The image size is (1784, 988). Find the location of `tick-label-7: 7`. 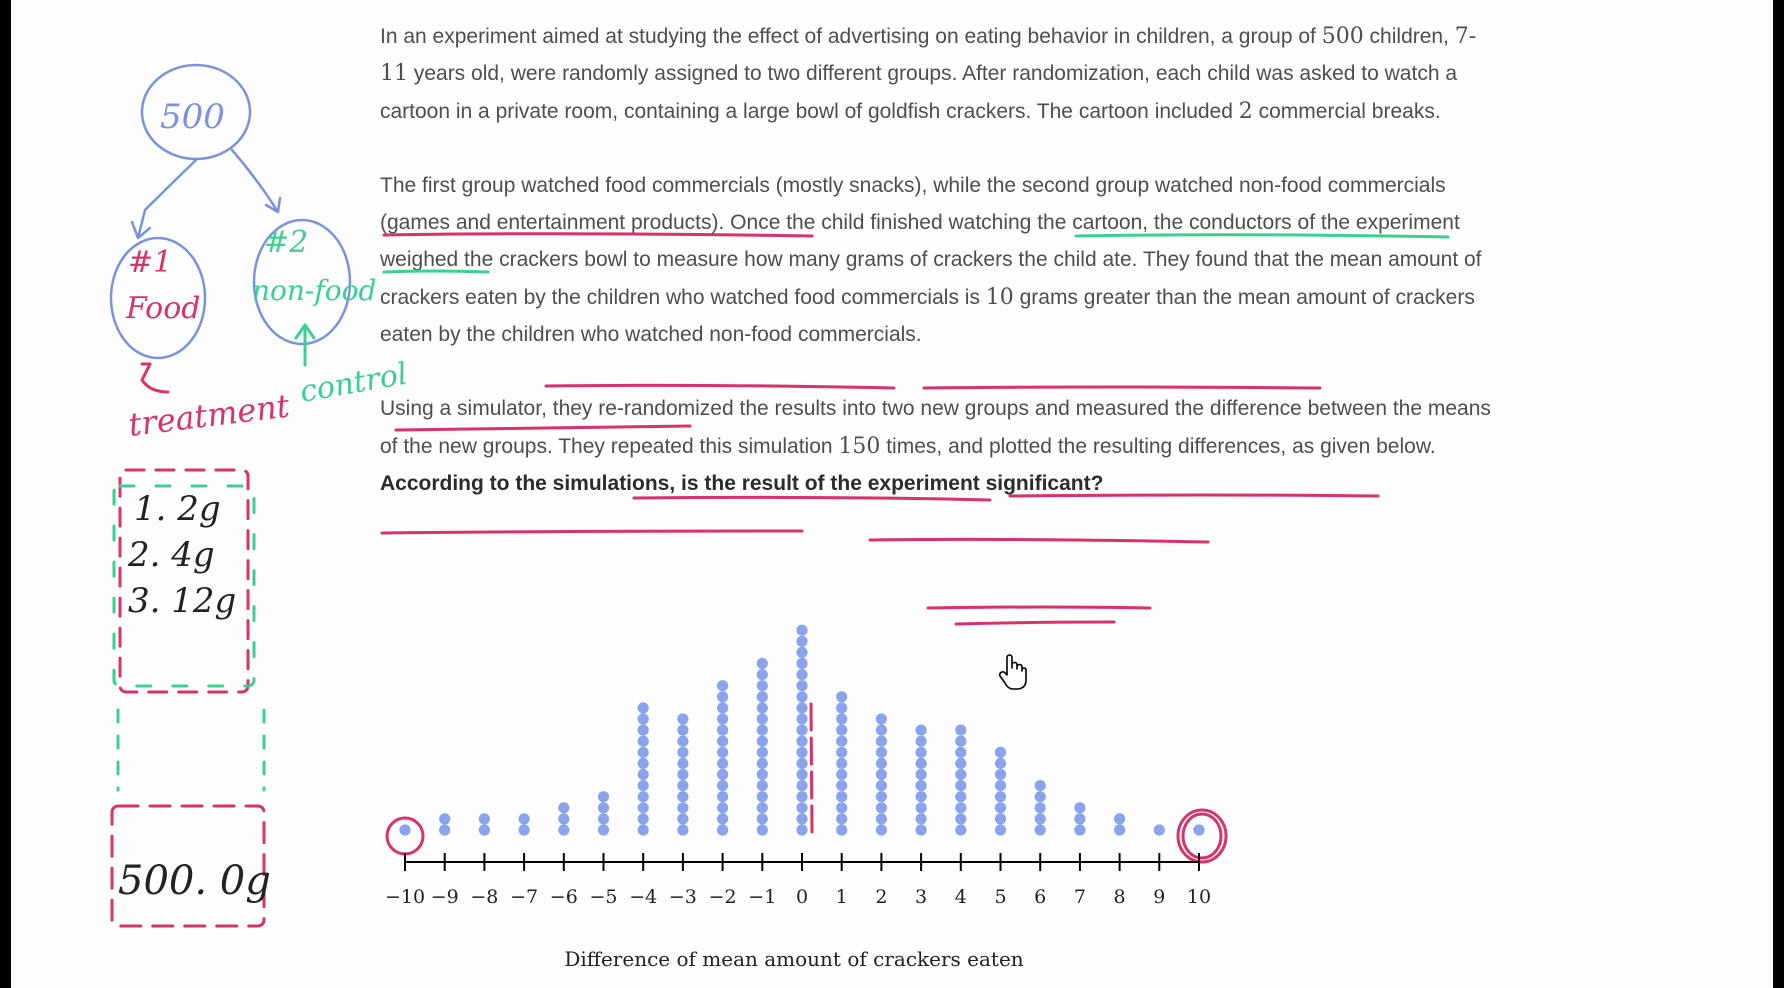

tick-label-7: 7 is located at coordinates (1080, 897).